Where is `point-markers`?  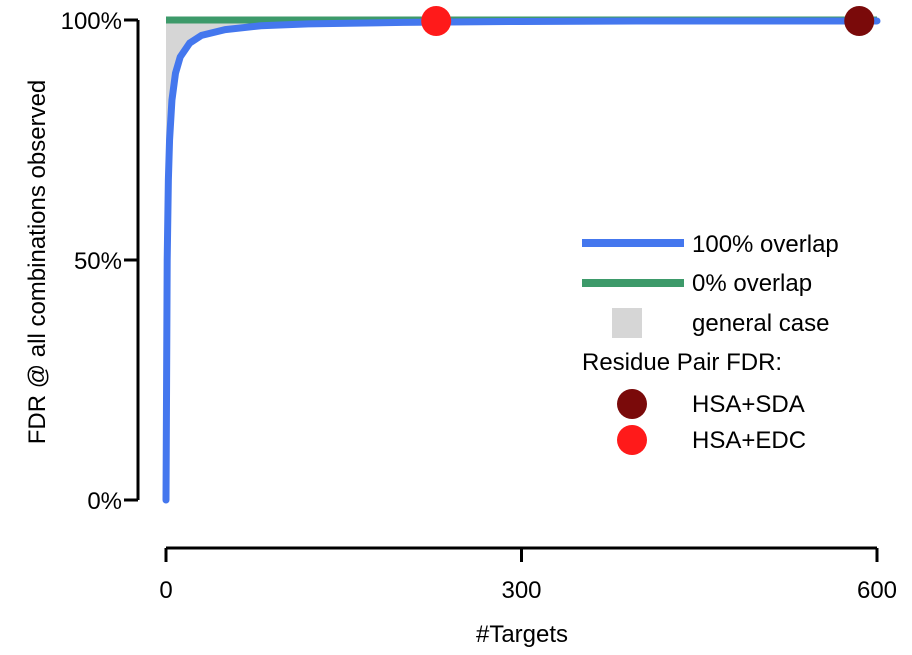 point-markers is located at coordinates (648, 20).